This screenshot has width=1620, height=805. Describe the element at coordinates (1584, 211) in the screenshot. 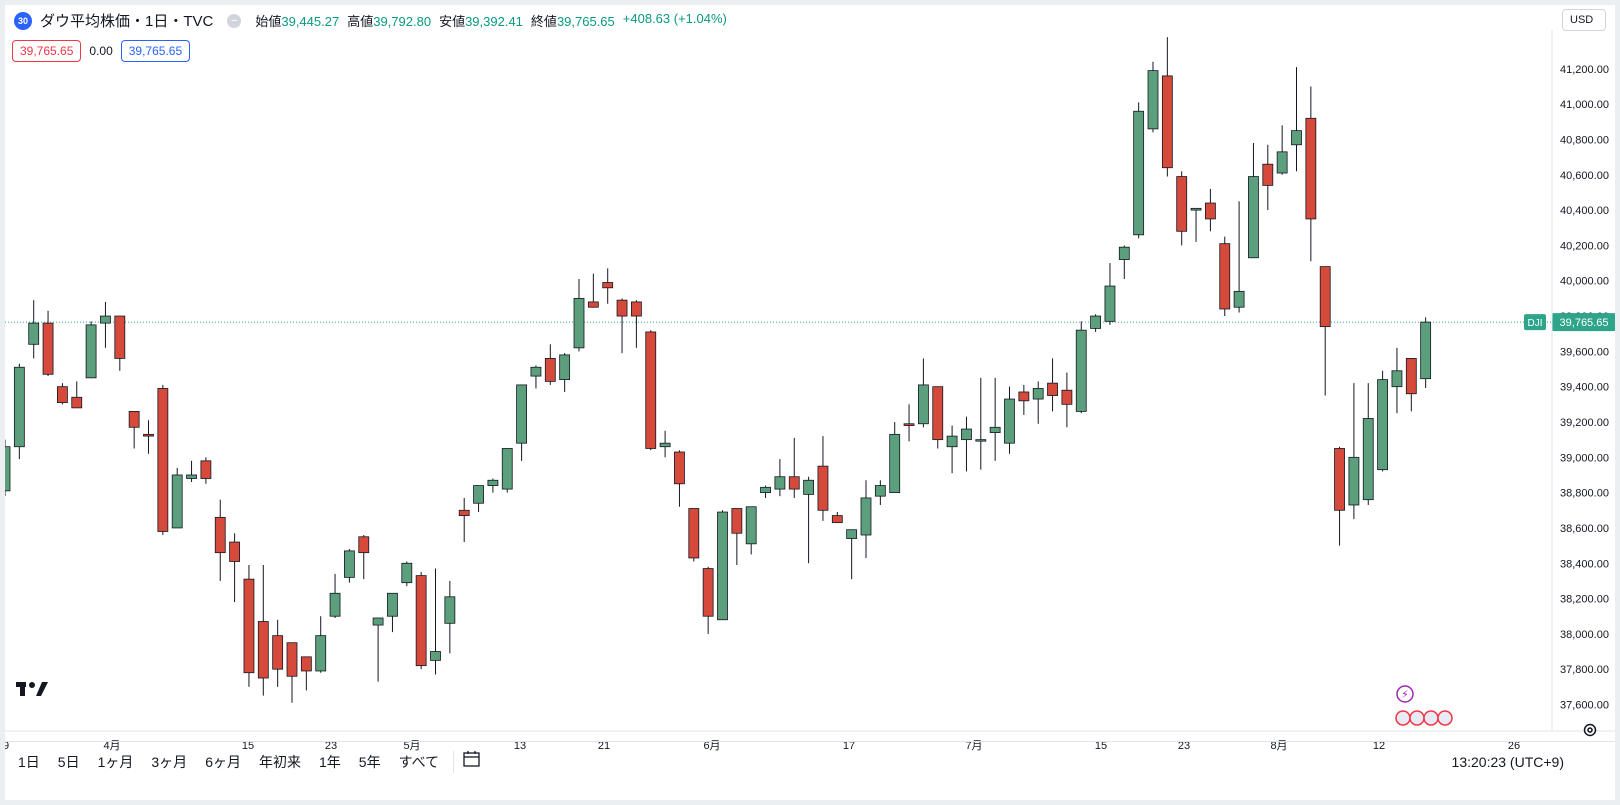

I see `price-tick-label: 40,400.00` at that location.